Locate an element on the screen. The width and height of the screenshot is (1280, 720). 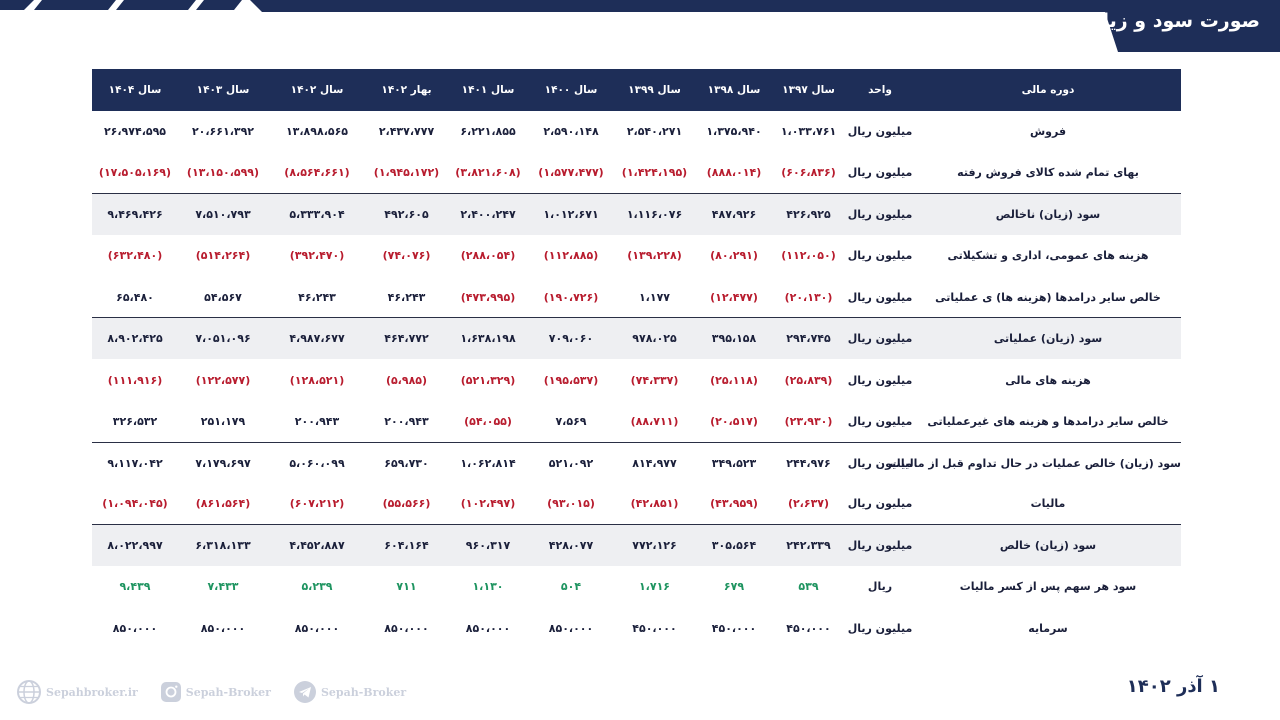
column-header-unit: واحد is located at coordinates (880, 90).